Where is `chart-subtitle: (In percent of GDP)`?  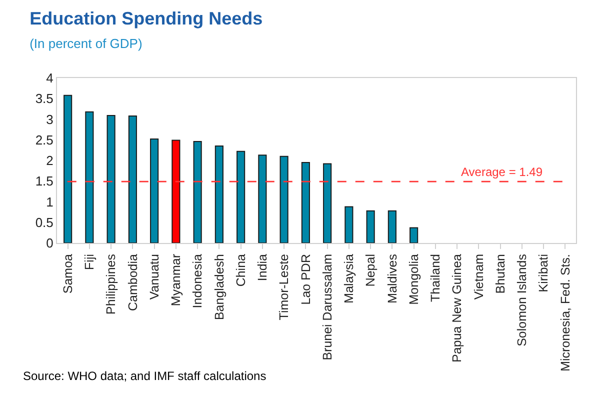
chart-subtitle: (In percent of GDP) is located at coordinates (86, 43).